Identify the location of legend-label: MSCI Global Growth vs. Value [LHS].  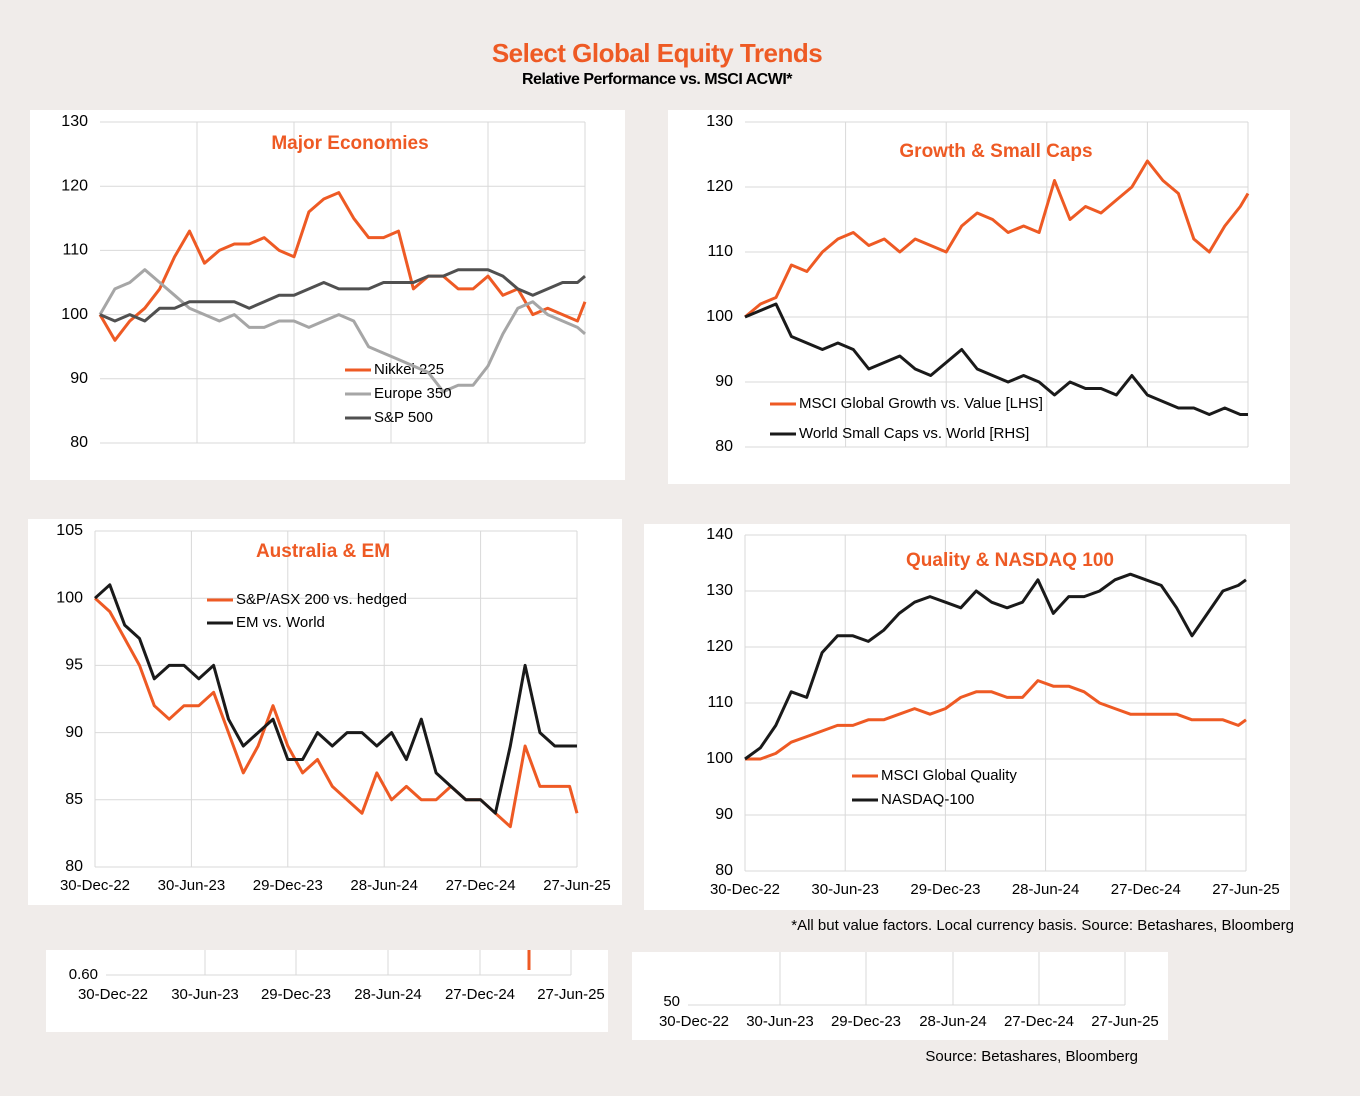
(921, 403).